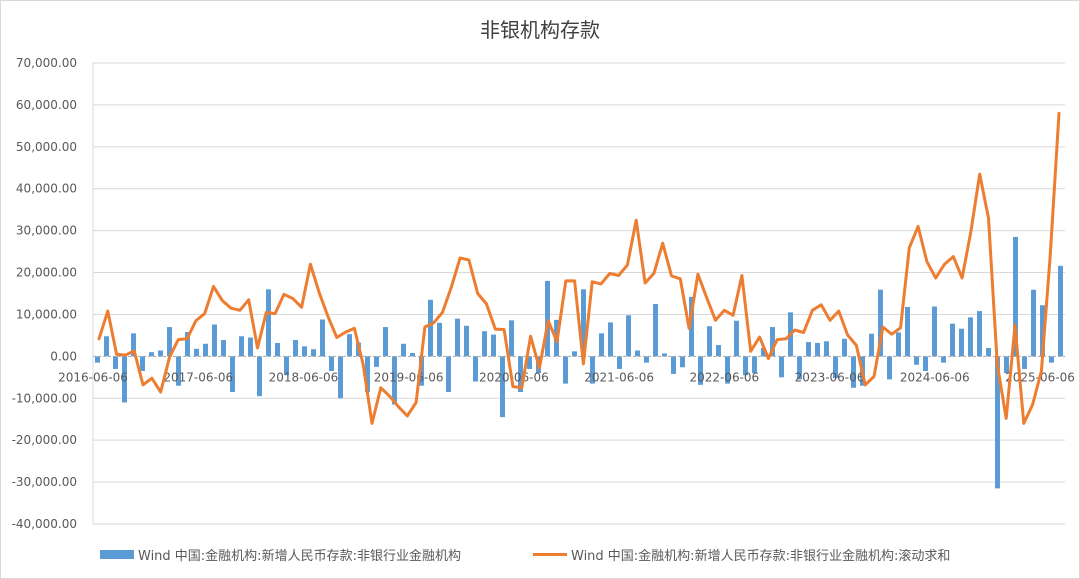 Image resolution: width=1080 pixels, height=579 pixels. What do you see at coordinates (619, 377) in the screenshot?
I see `x-tick-label: 2021-06-06` at bounding box center [619, 377].